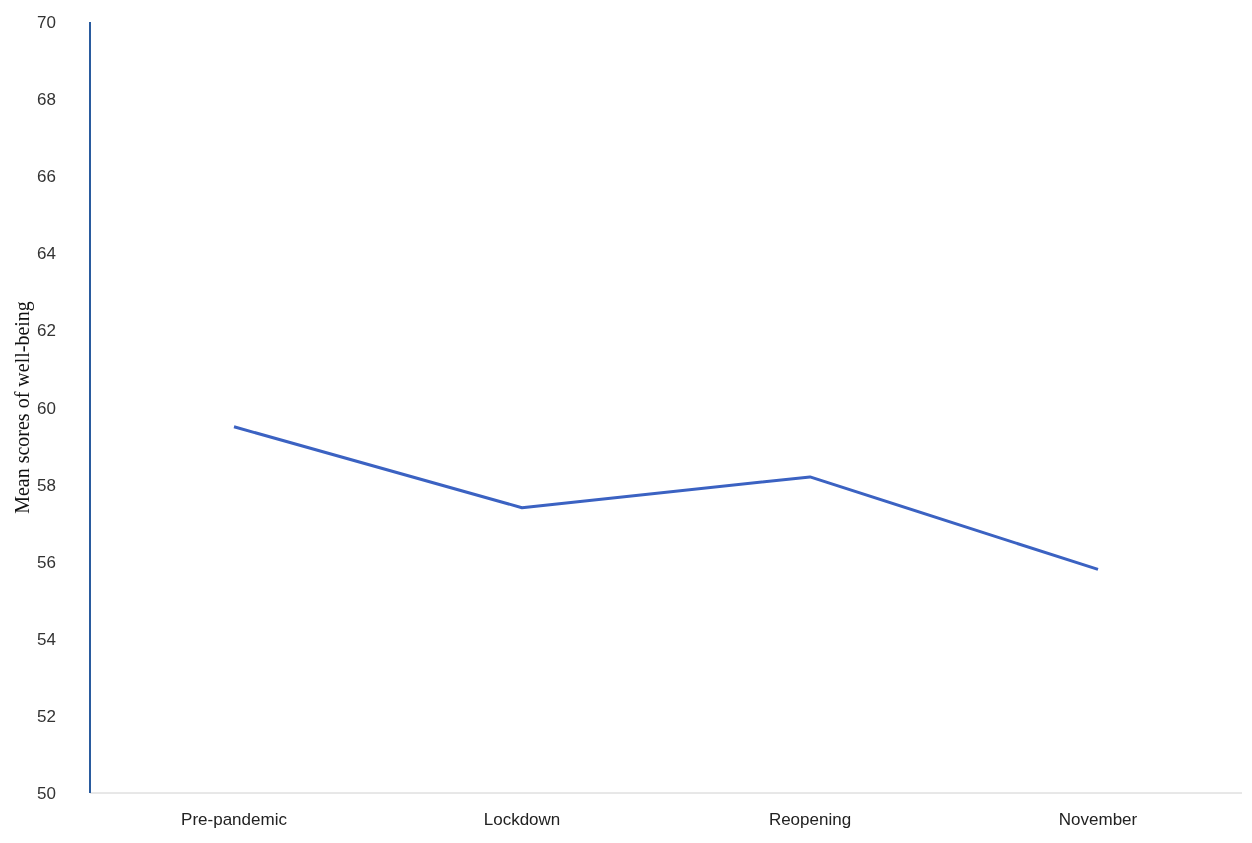 The width and height of the screenshot is (1252, 843). Describe the element at coordinates (46, 562) in the screenshot. I see `y-tick-label: 56` at that location.